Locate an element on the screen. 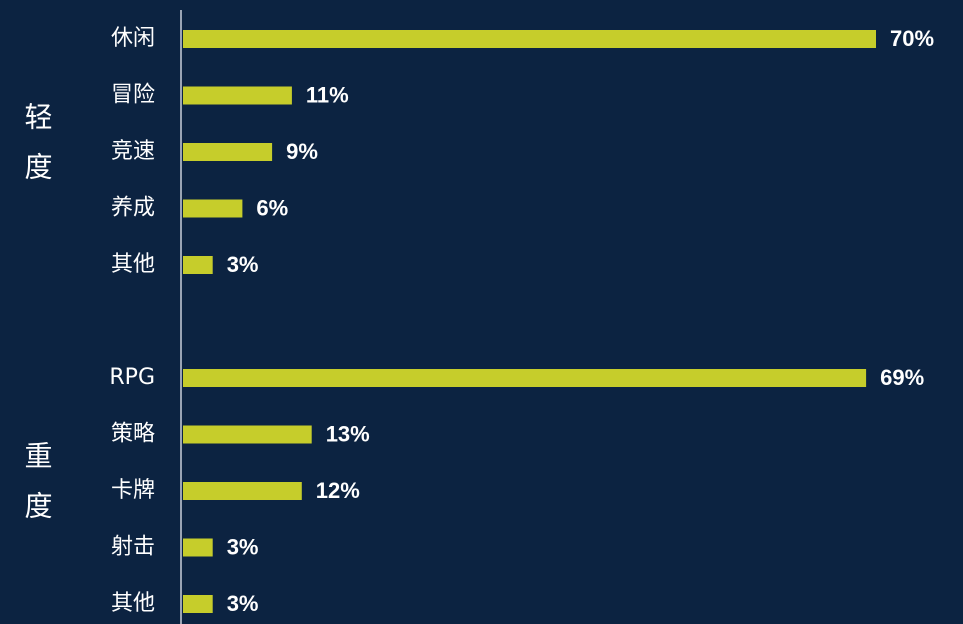  category-label: 射击 is located at coordinates (133, 547).